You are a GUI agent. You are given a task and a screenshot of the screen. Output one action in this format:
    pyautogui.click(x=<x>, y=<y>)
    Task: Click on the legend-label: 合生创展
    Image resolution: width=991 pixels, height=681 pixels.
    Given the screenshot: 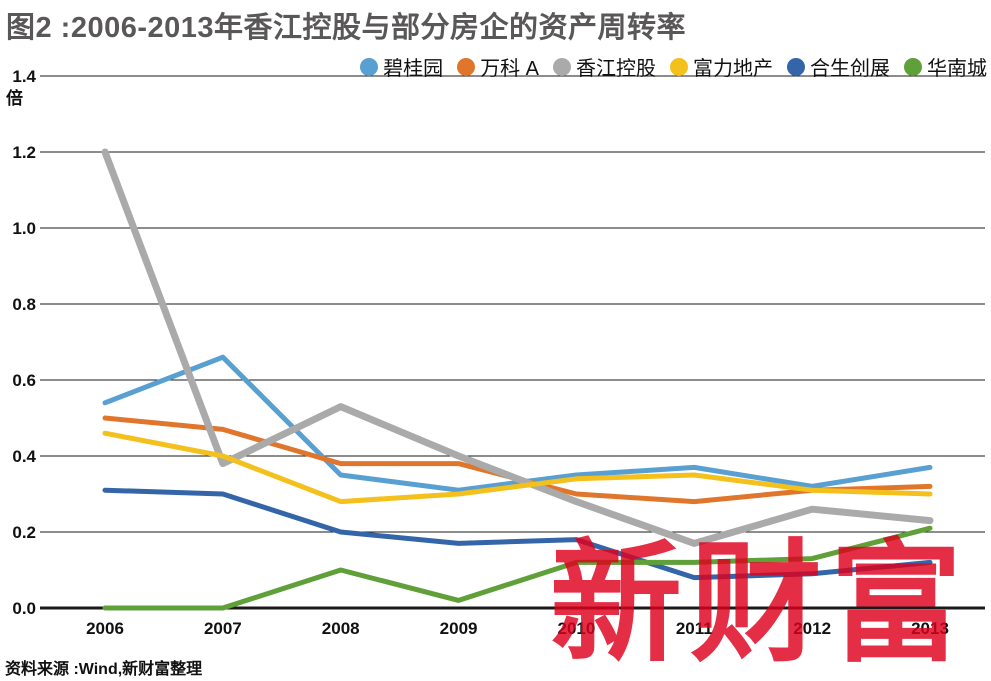 What is the action you would take?
    pyautogui.click(x=850, y=69)
    